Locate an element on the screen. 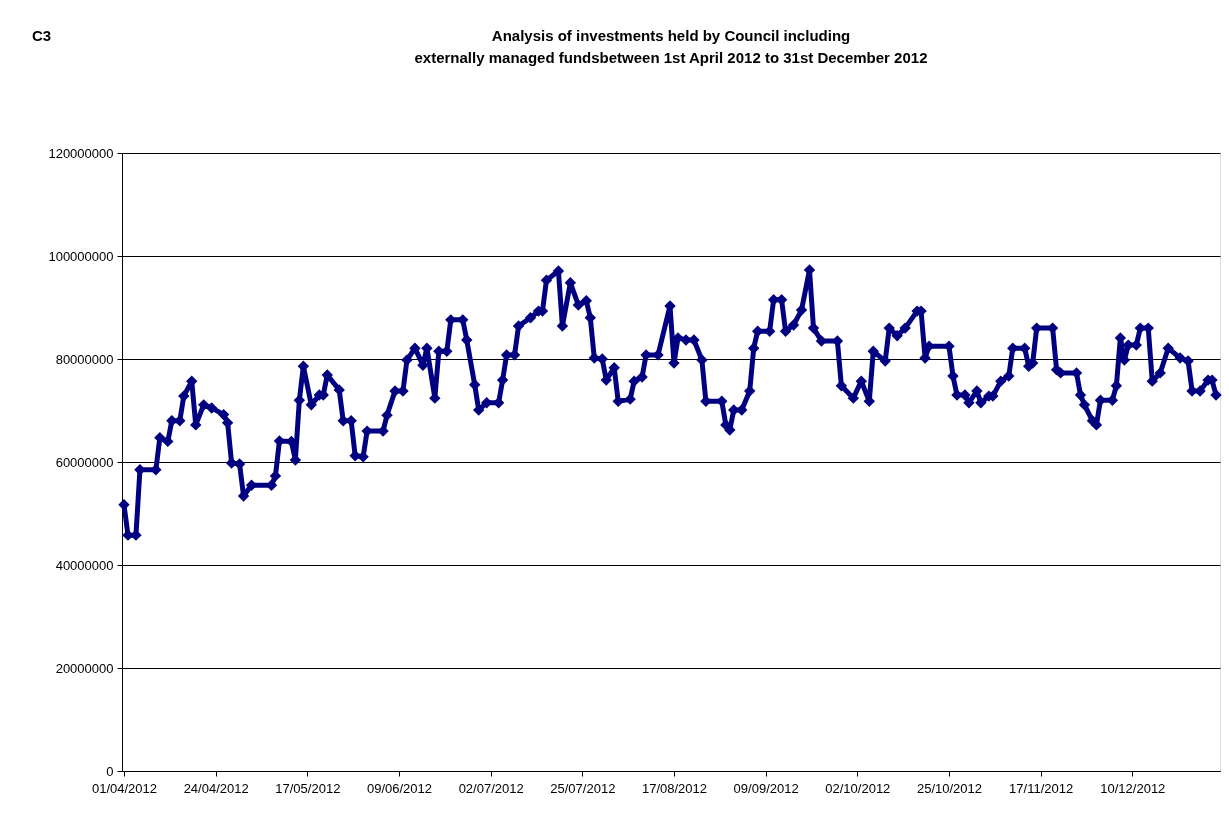 This screenshot has height=824, width=1229. x-tick-label: 24/04/2012 is located at coordinates (216, 788).